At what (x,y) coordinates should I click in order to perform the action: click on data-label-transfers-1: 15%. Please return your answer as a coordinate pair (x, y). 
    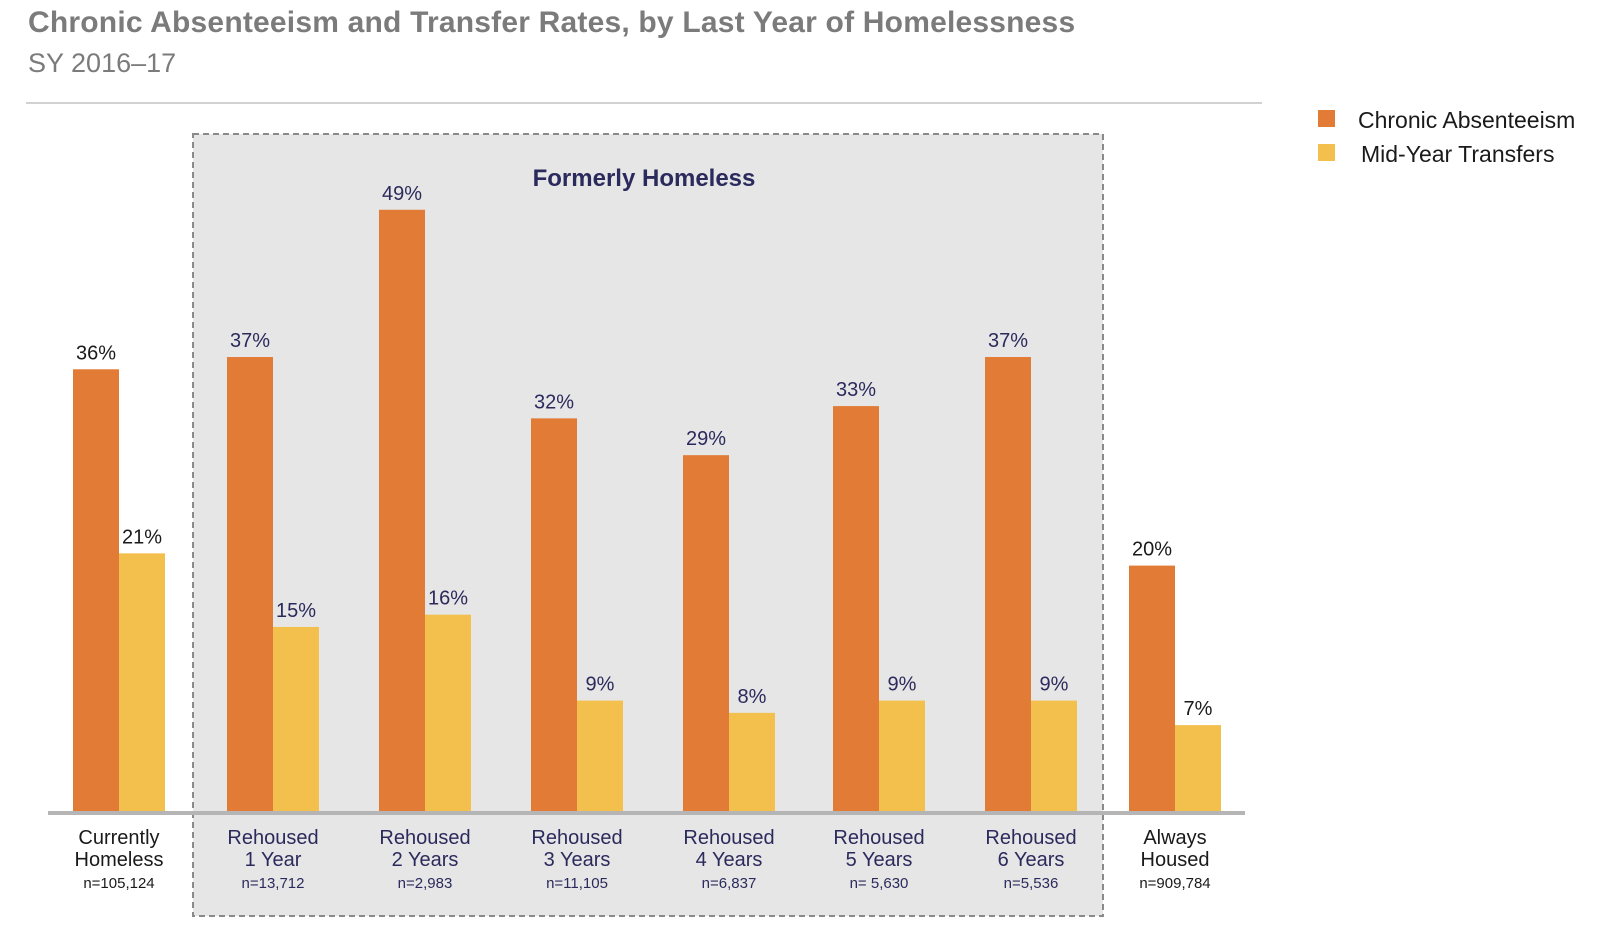
    Looking at the image, I should click on (296, 611).